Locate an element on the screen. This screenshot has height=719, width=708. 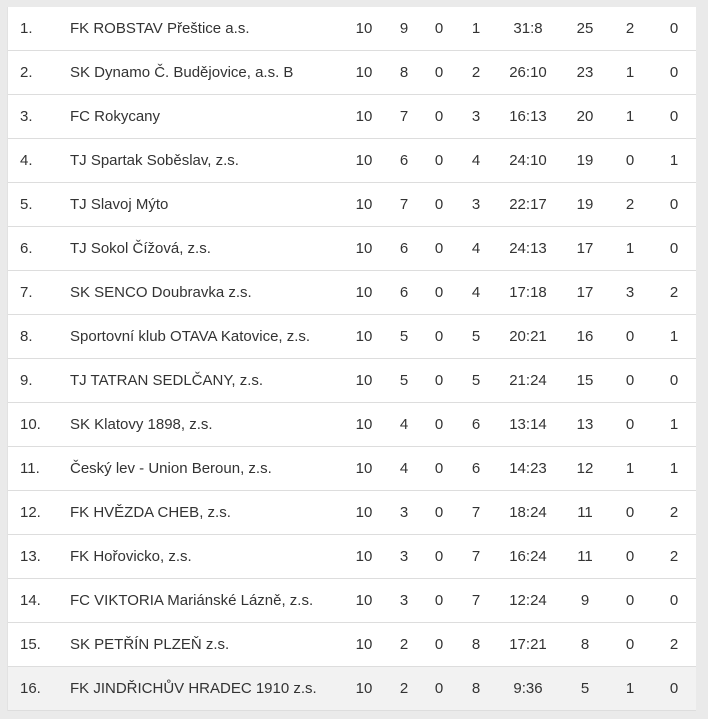
rank-cell: 4. is located at coordinates (26, 160).